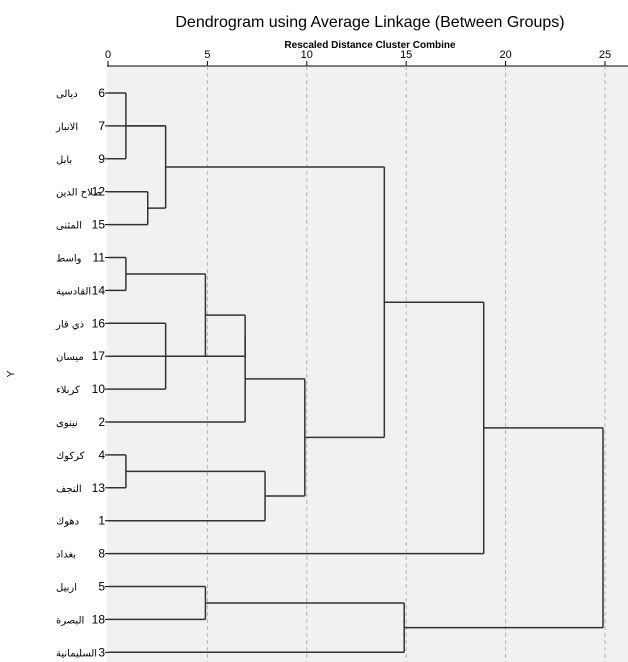 This screenshot has height=662, width=628. I want to click on leaf-label: نينوى, so click(67, 423).